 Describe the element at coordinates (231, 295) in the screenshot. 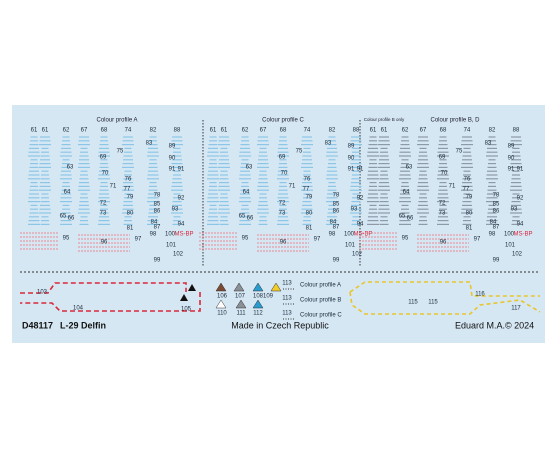

I see `triangles` at that location.